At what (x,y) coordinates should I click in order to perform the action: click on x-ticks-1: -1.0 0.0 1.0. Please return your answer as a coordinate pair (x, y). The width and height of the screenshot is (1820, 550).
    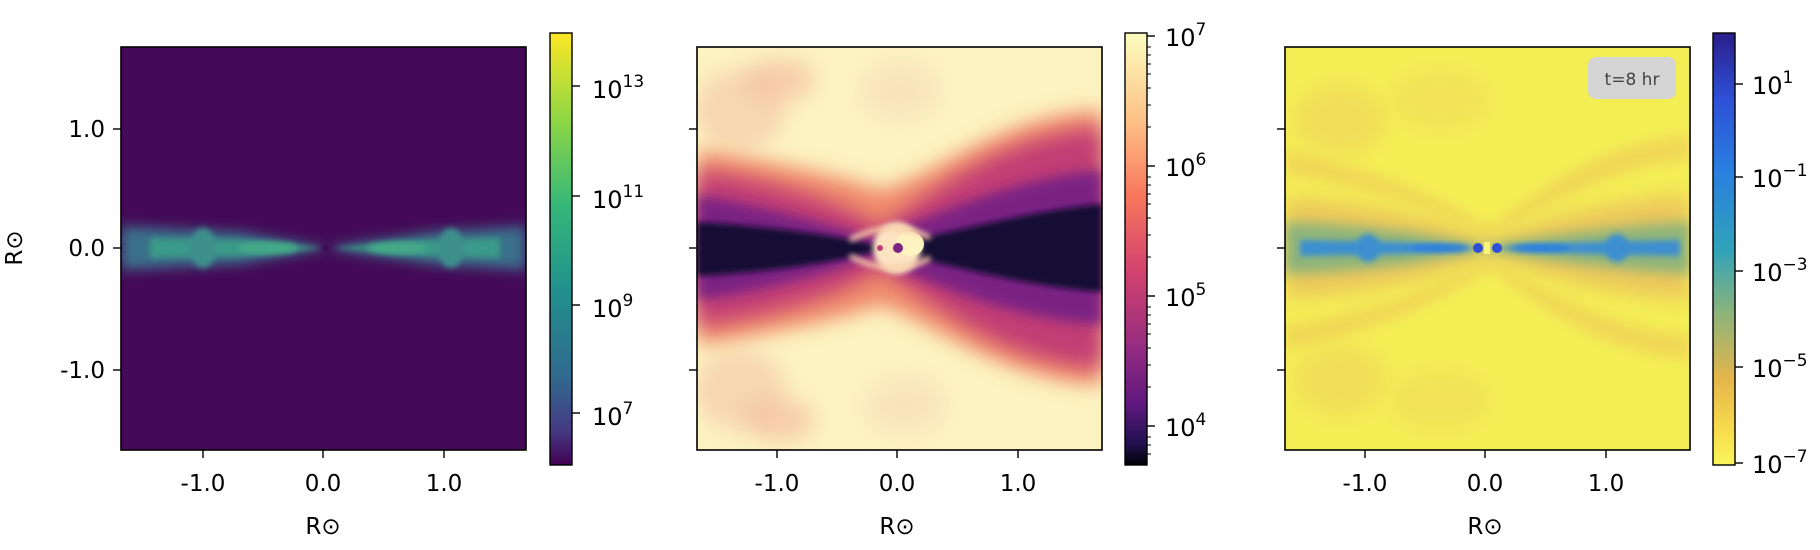
    Looking at the image, I should click on (322, 473).